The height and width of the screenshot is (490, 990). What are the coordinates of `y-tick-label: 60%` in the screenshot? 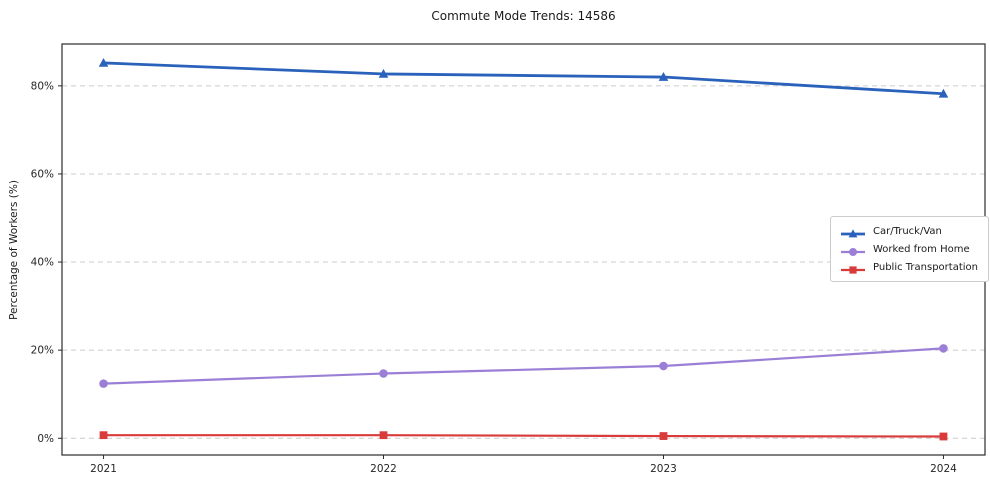 It's located at (42, 174).